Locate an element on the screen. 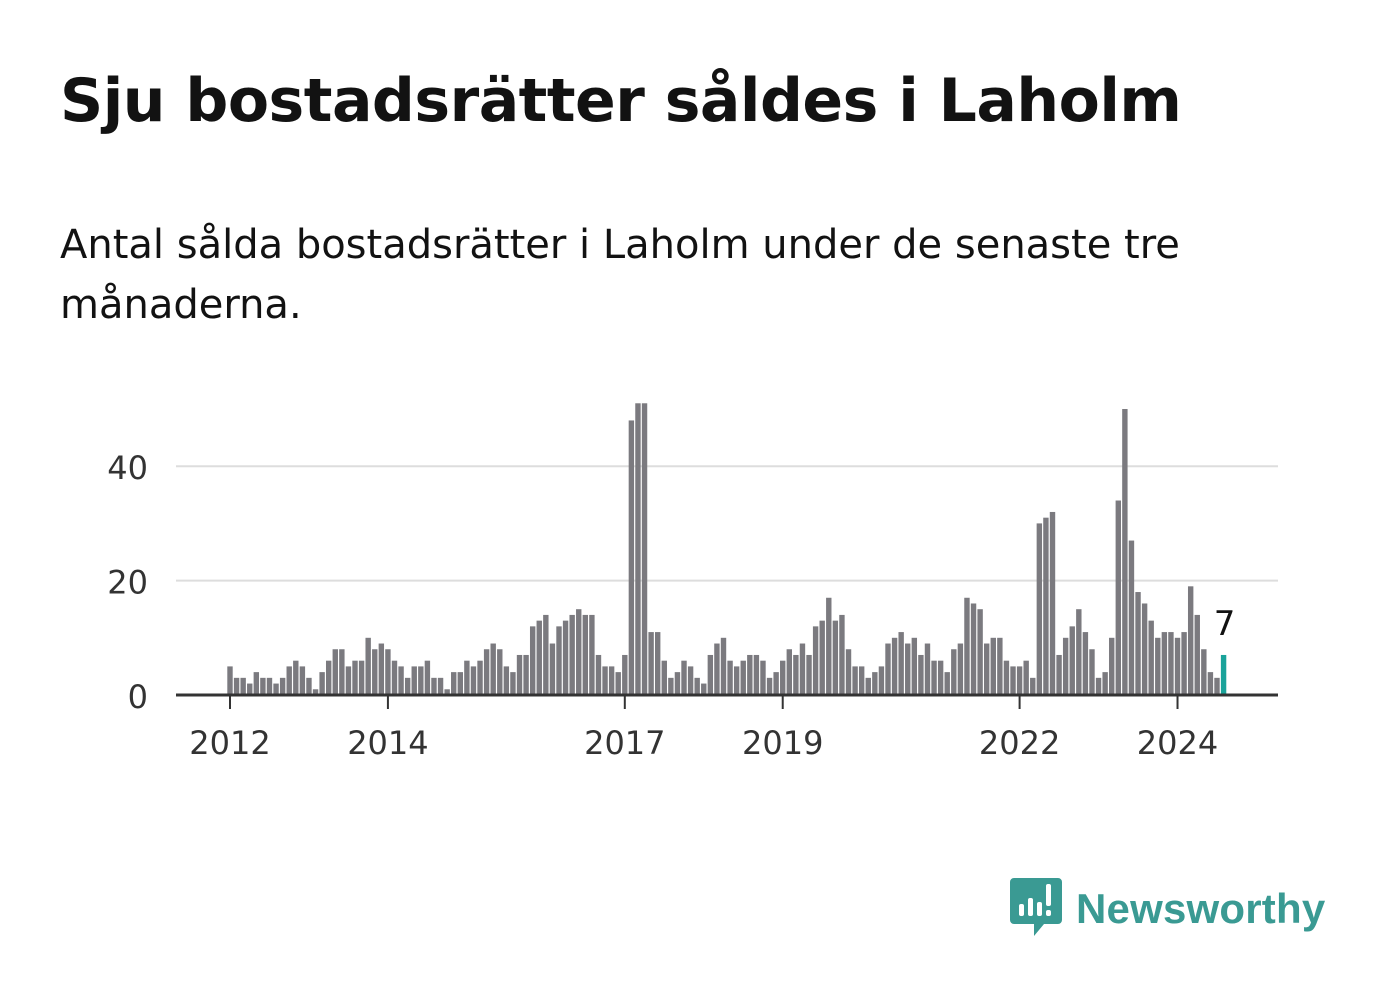 The image size is (1382, 999). highlight-bar is located at coordinates (1223, 674).